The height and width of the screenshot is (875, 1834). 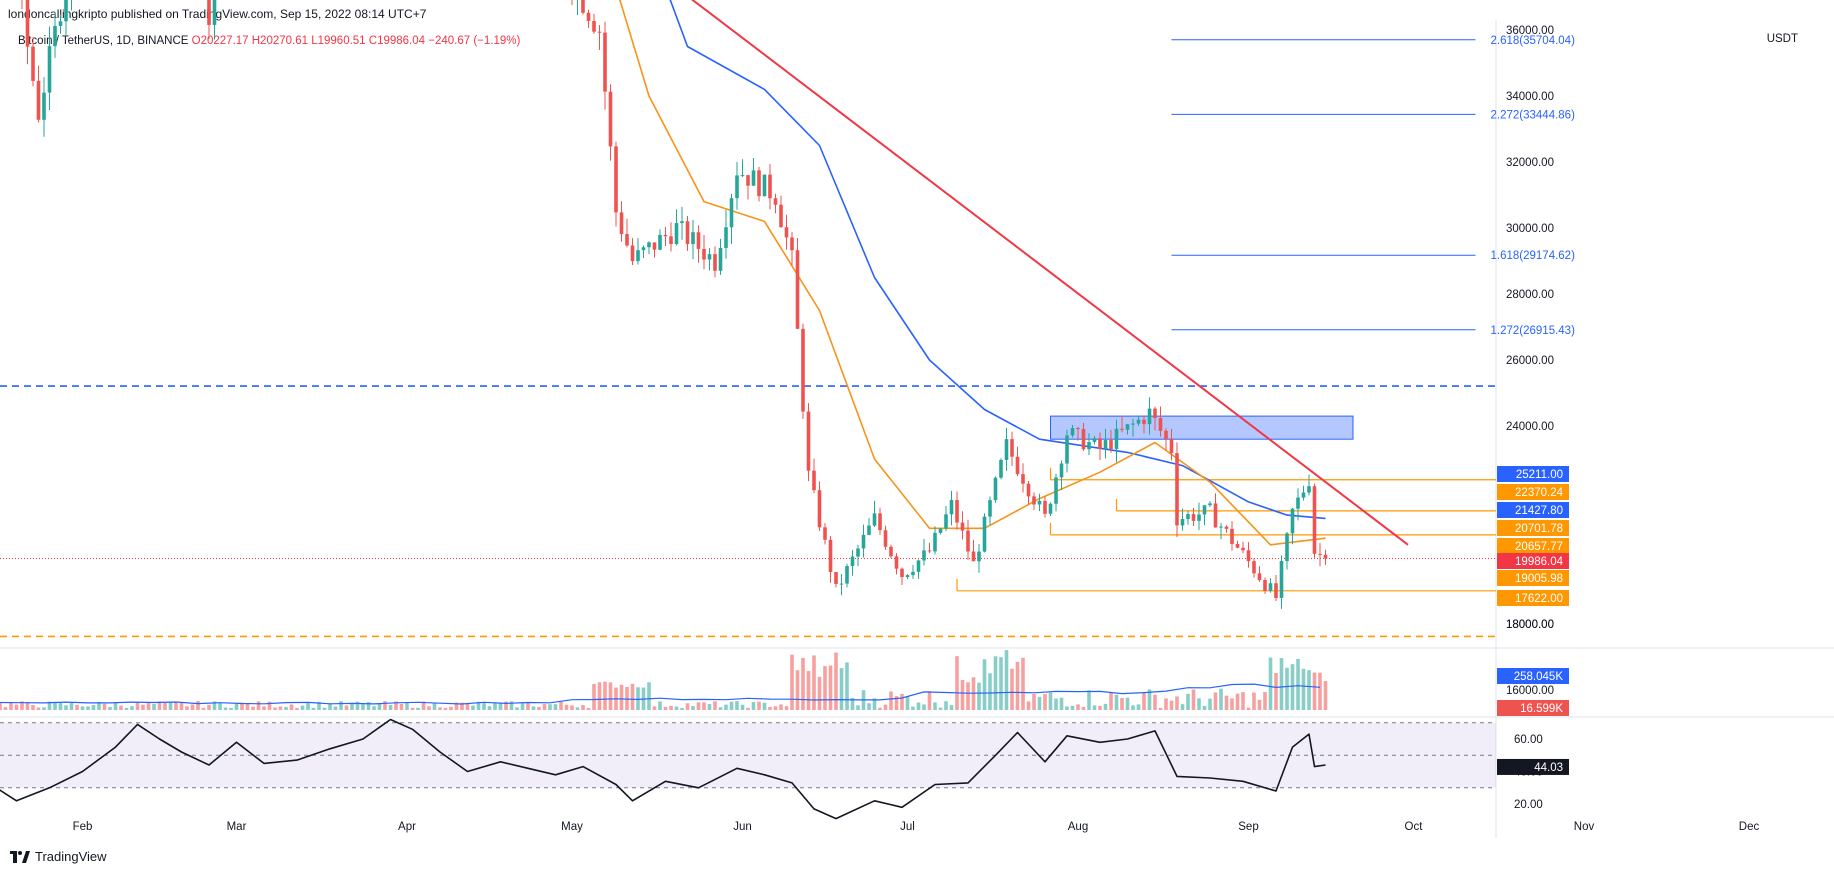 What do you see at coordinates (1533, 256) in the screenshot?
I see `fib-level-label: 1.618(29174.62)` at bounding box center [1533, 256].